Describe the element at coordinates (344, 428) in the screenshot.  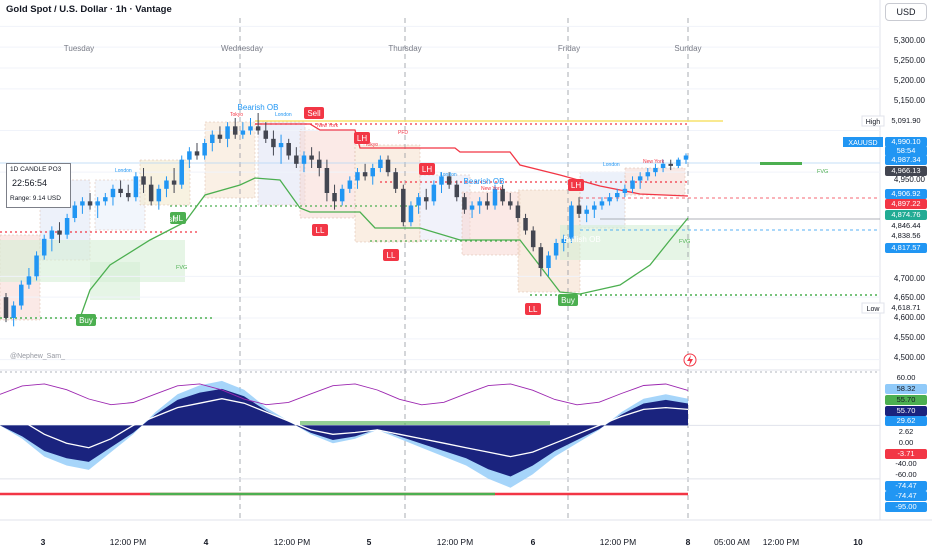
I see `osc-signal-line` at that location.